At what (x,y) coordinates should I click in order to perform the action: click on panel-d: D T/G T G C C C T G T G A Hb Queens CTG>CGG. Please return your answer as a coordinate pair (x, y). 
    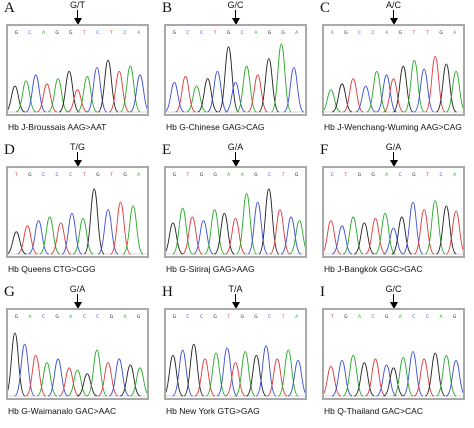
    Looking at the image, I should click on (79, 213).